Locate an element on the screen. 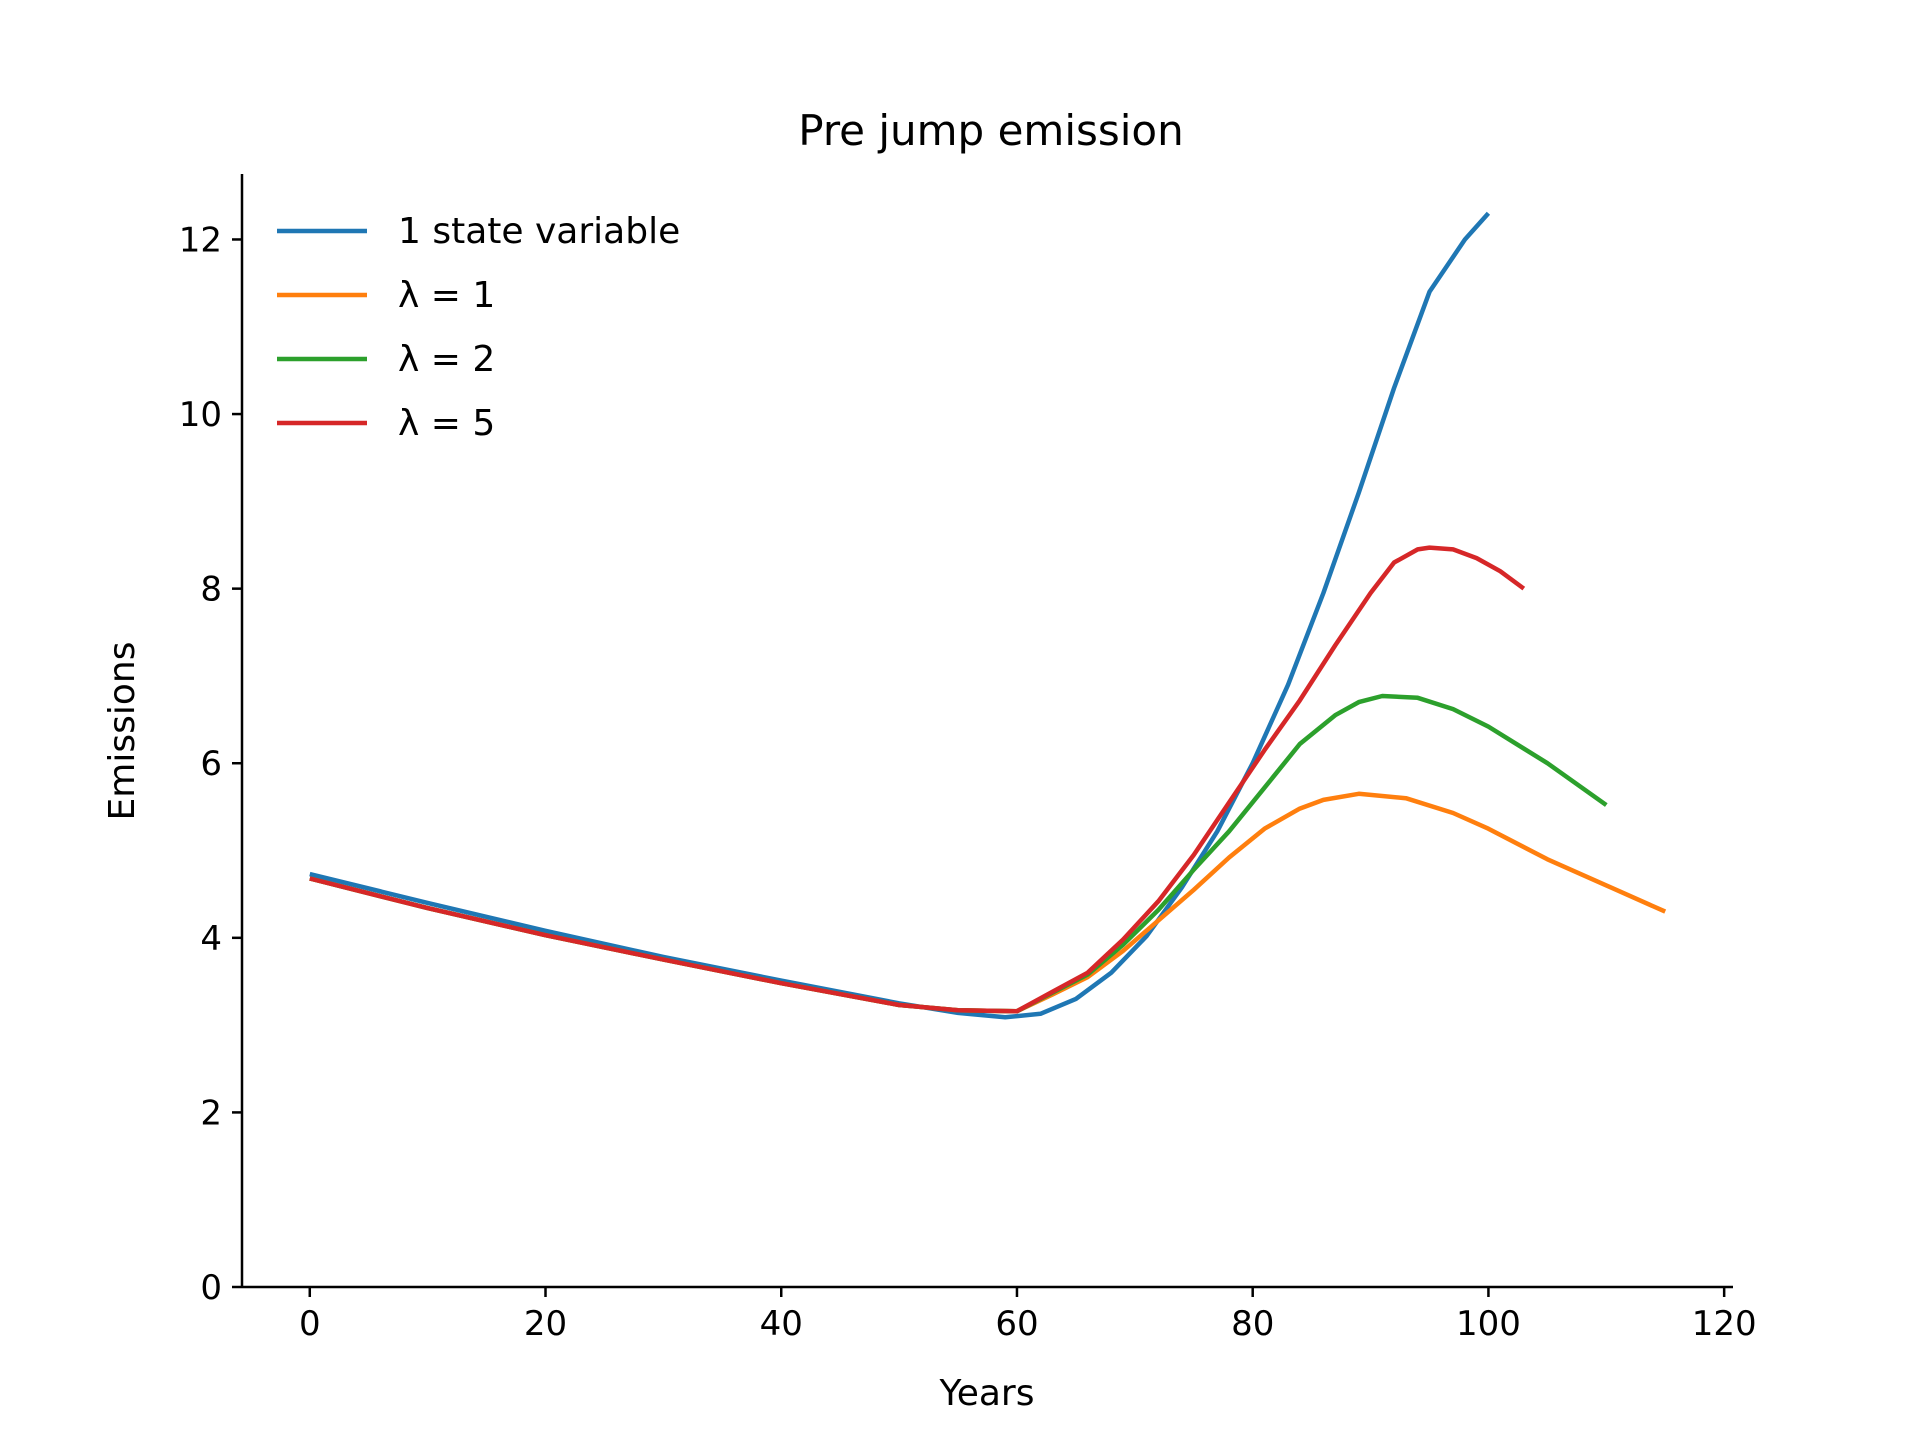 The width and height of the screenshot is (1920, 1440). legend-label-2: λ = 1 is located at coordinates (446, 295).